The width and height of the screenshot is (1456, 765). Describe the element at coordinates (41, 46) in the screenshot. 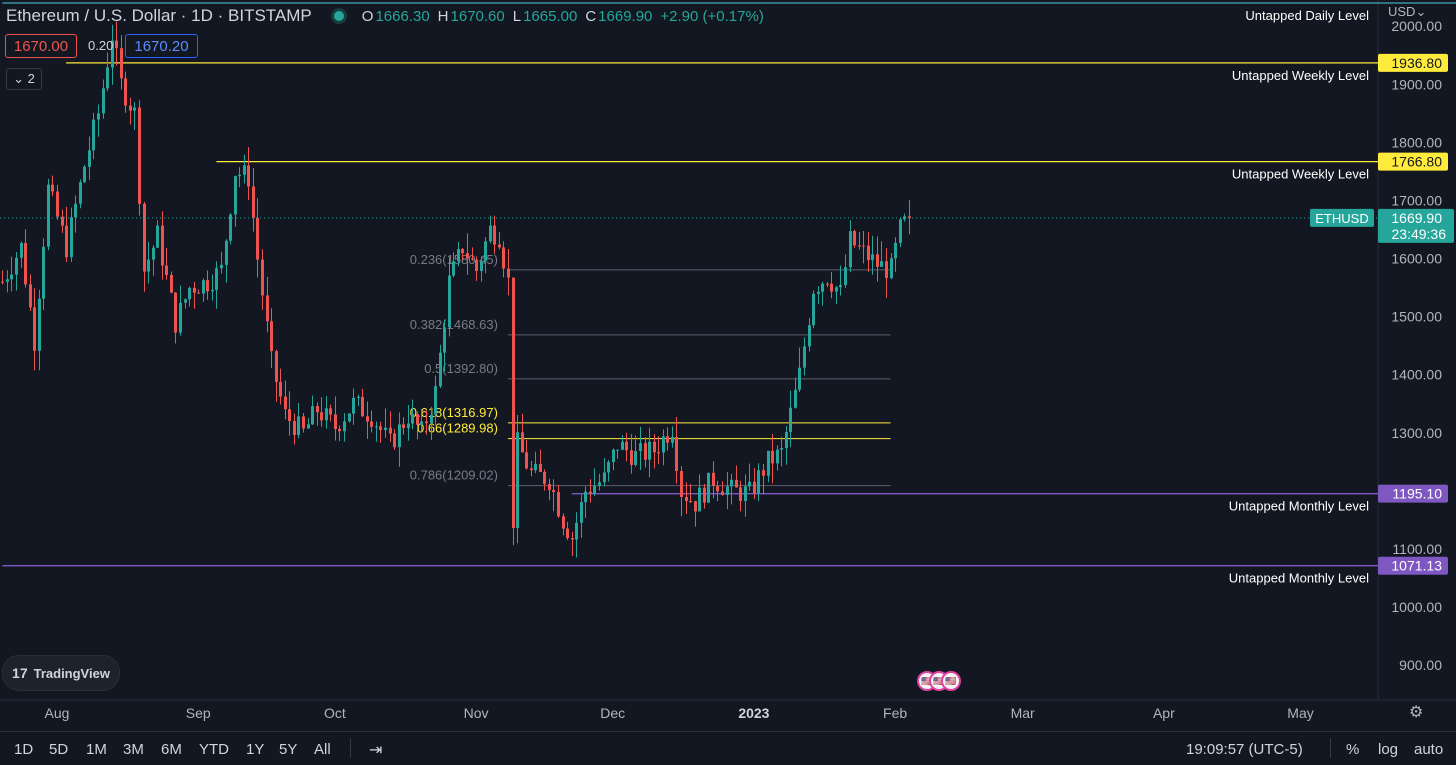

I see `sell-button: 1670.00` at that location.